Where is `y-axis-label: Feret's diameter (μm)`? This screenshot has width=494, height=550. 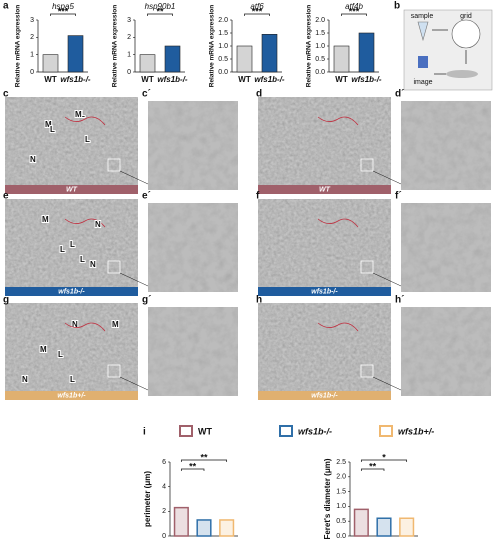 y-axis-label: Feret's diameter (μm) is located at coordinates (327, 498).